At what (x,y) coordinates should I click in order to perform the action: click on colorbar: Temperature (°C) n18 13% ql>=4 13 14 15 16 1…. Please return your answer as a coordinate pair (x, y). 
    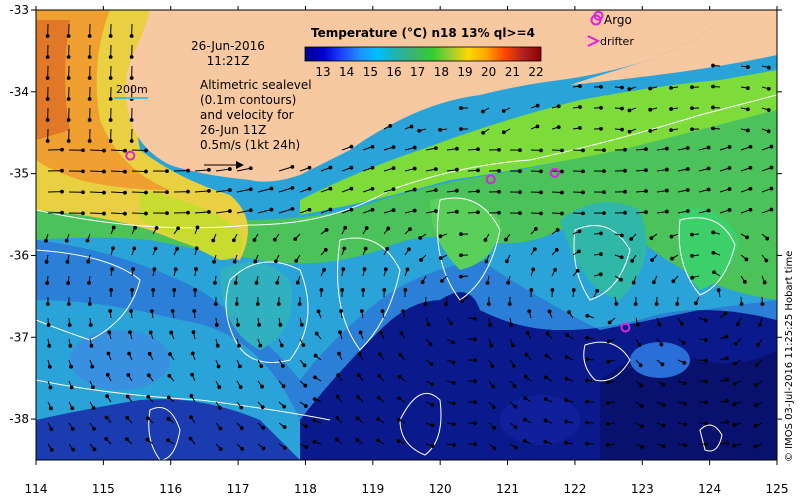
    Looking at the image, I should click on (424, 52).